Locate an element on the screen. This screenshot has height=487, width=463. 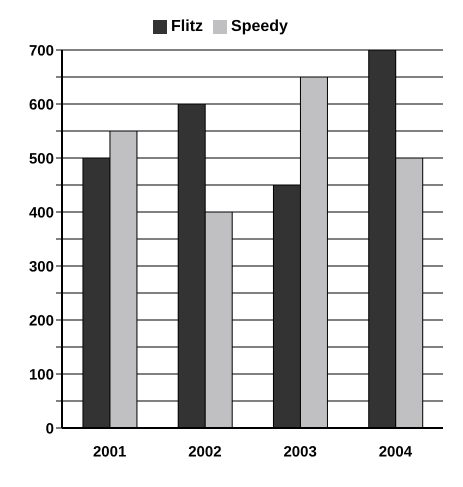
y-tick-label: 200 is located at coordinates (41, 321).